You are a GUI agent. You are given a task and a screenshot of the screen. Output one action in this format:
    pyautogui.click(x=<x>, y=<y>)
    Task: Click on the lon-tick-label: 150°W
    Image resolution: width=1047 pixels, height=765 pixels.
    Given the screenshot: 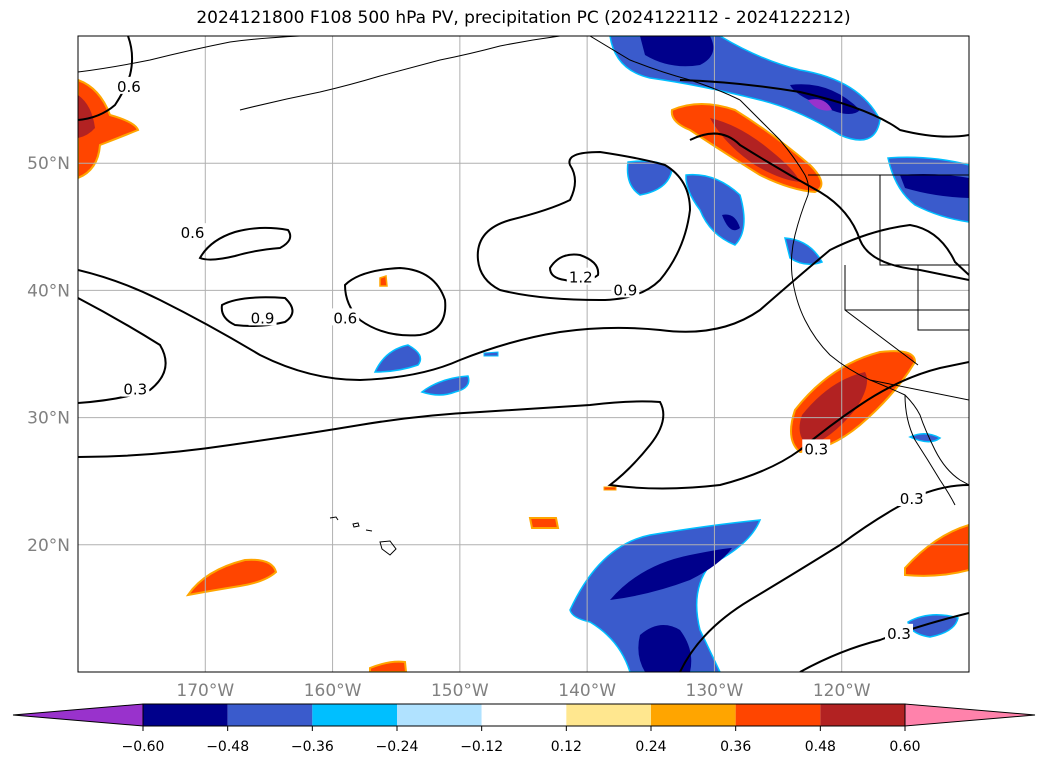 What is the action you would take?
    pyautogui.click(x=460, y=691)
    